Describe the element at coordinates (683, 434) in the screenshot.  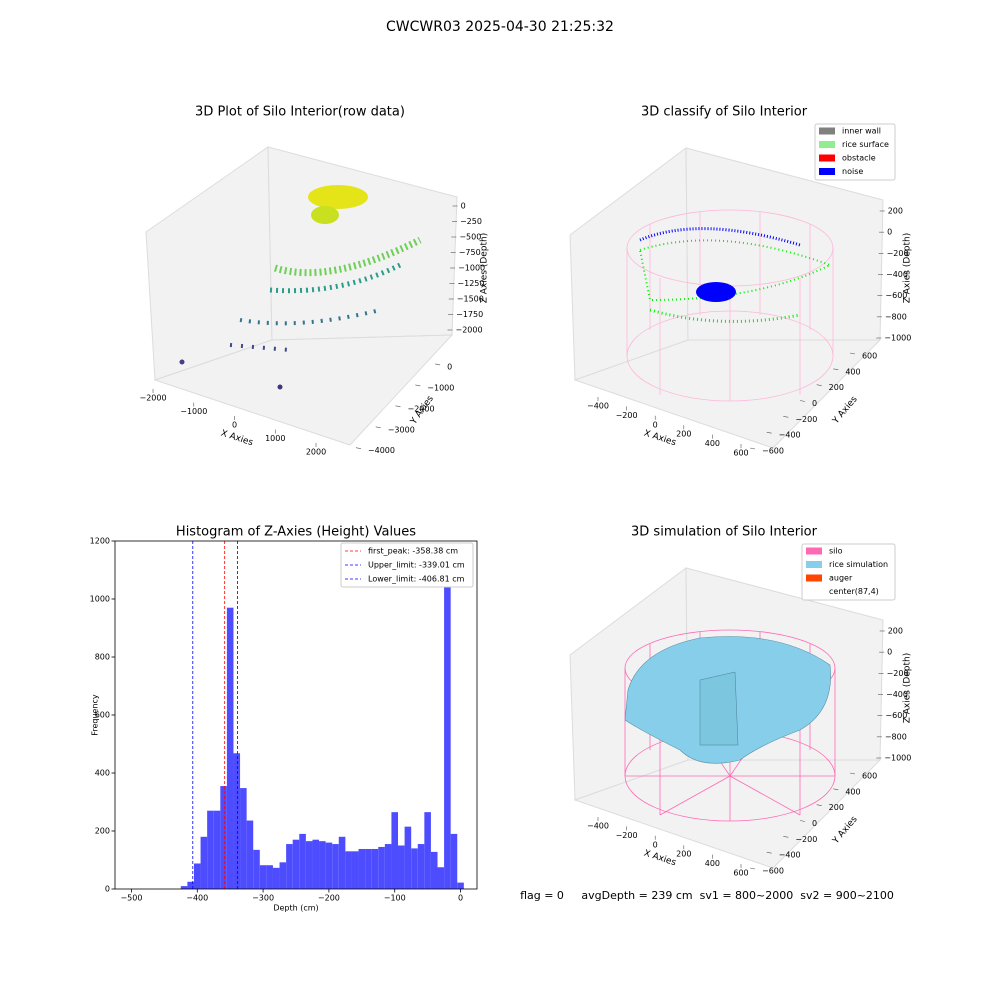
I see `x-tick-label: 200` at that location.